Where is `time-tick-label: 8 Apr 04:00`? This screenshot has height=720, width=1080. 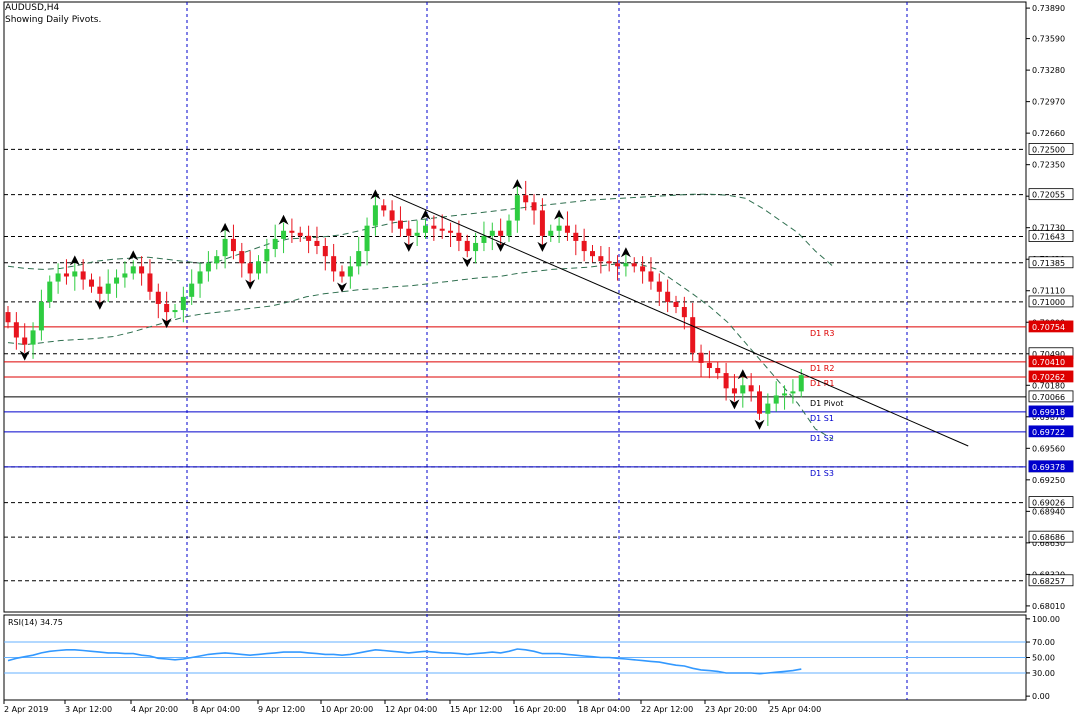
time-tick-label: 8 Apr 04:00 is located at coordinates (216, 709).